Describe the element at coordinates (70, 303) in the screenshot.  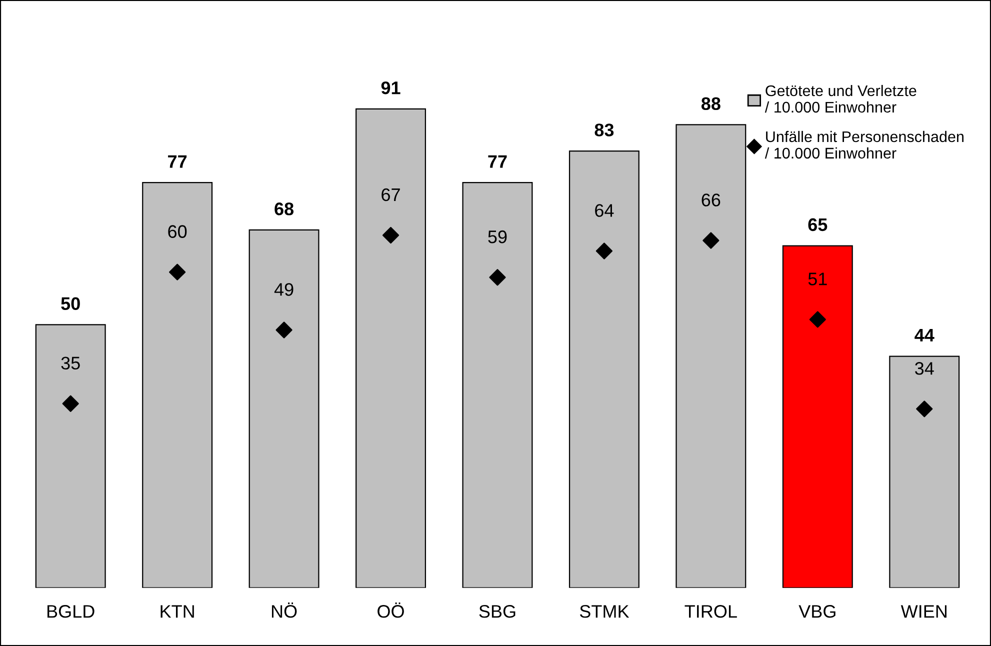
I see `data-label: 50` at that location.